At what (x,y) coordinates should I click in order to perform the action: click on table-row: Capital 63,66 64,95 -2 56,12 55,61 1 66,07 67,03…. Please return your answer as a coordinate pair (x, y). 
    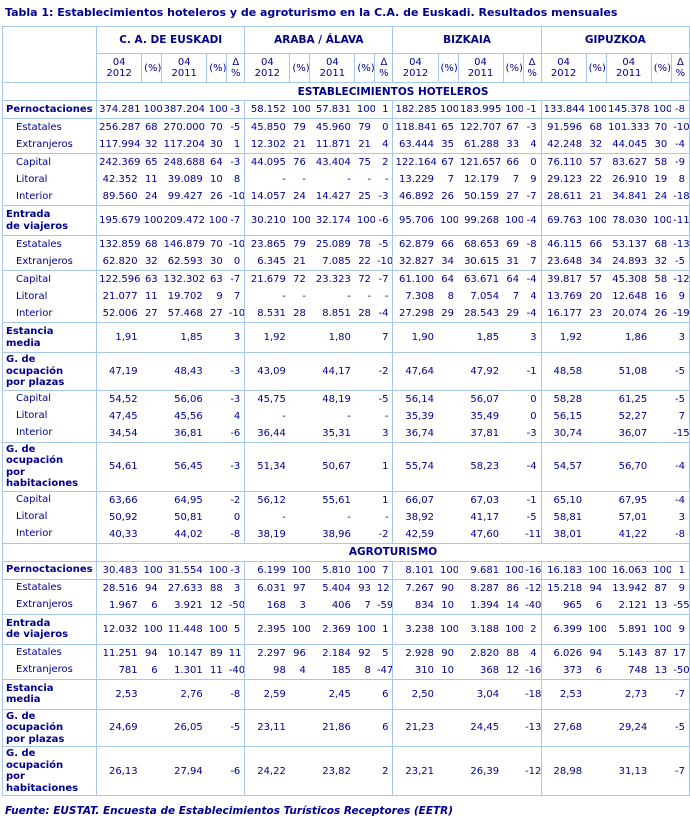
    Looking at the image, I should click on (346, 499).